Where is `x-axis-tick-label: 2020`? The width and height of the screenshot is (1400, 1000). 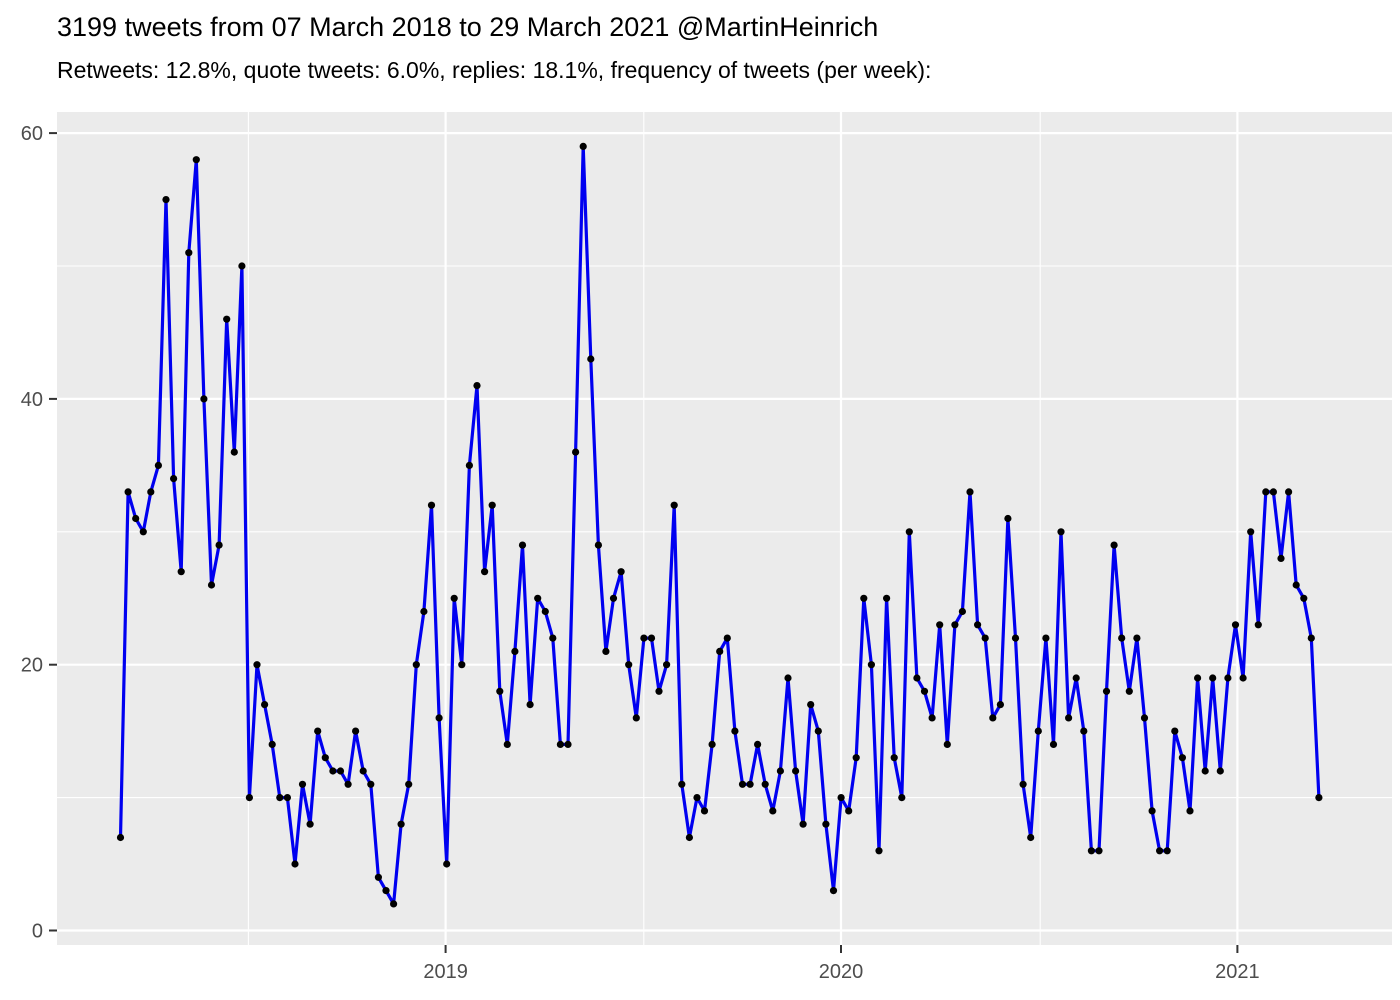 x-axis-tick-label: 2020 is located at coordinates (841, 972).